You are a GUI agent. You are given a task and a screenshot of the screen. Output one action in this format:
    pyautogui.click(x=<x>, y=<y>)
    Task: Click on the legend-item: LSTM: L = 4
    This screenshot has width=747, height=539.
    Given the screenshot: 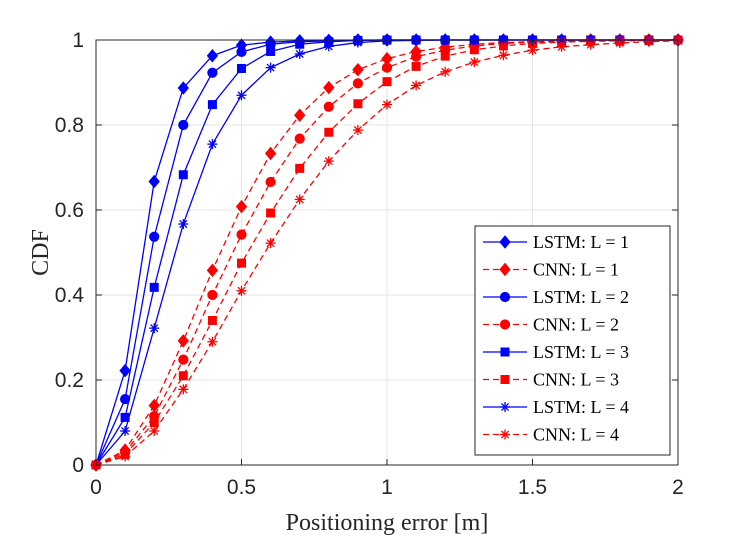 What is the action you would take?
    pyautogui.click(x=556, y=407)
    